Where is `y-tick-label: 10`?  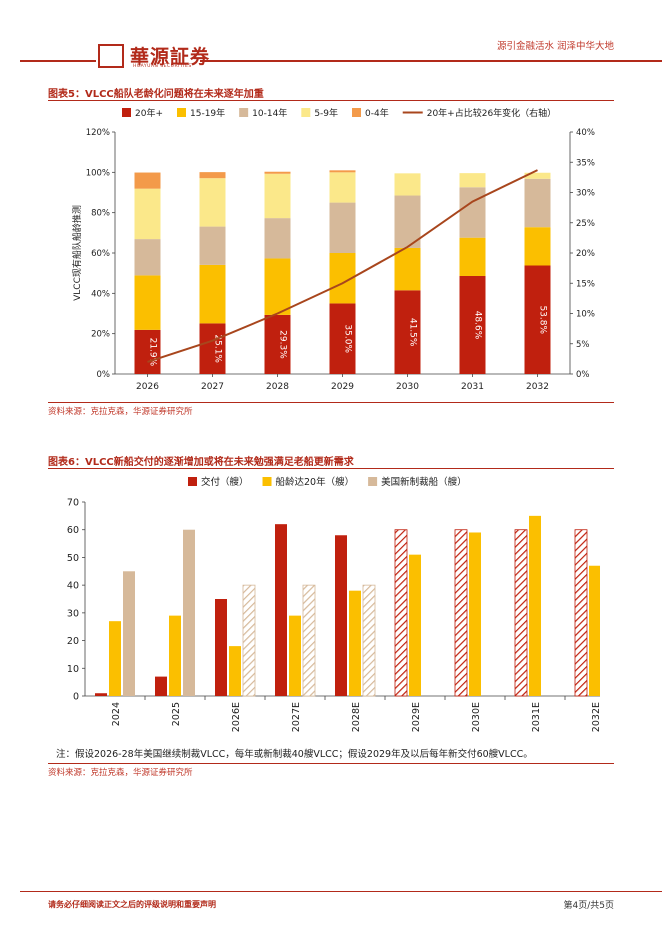
y-tick-label: 10 is located at coordinates (73, 669).